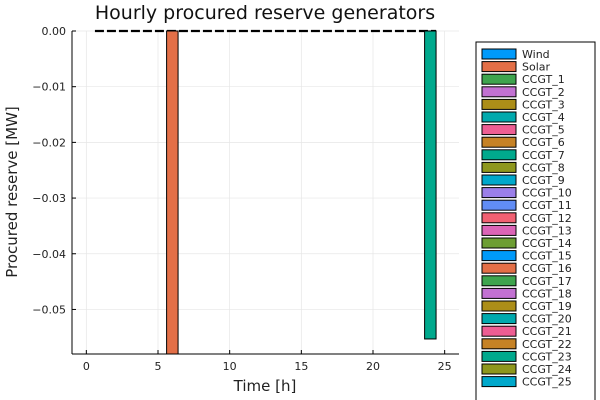  Describe the element at coordinates (54, 31) in the screenshot. I see `y-tick-label: 0.00` at that location.